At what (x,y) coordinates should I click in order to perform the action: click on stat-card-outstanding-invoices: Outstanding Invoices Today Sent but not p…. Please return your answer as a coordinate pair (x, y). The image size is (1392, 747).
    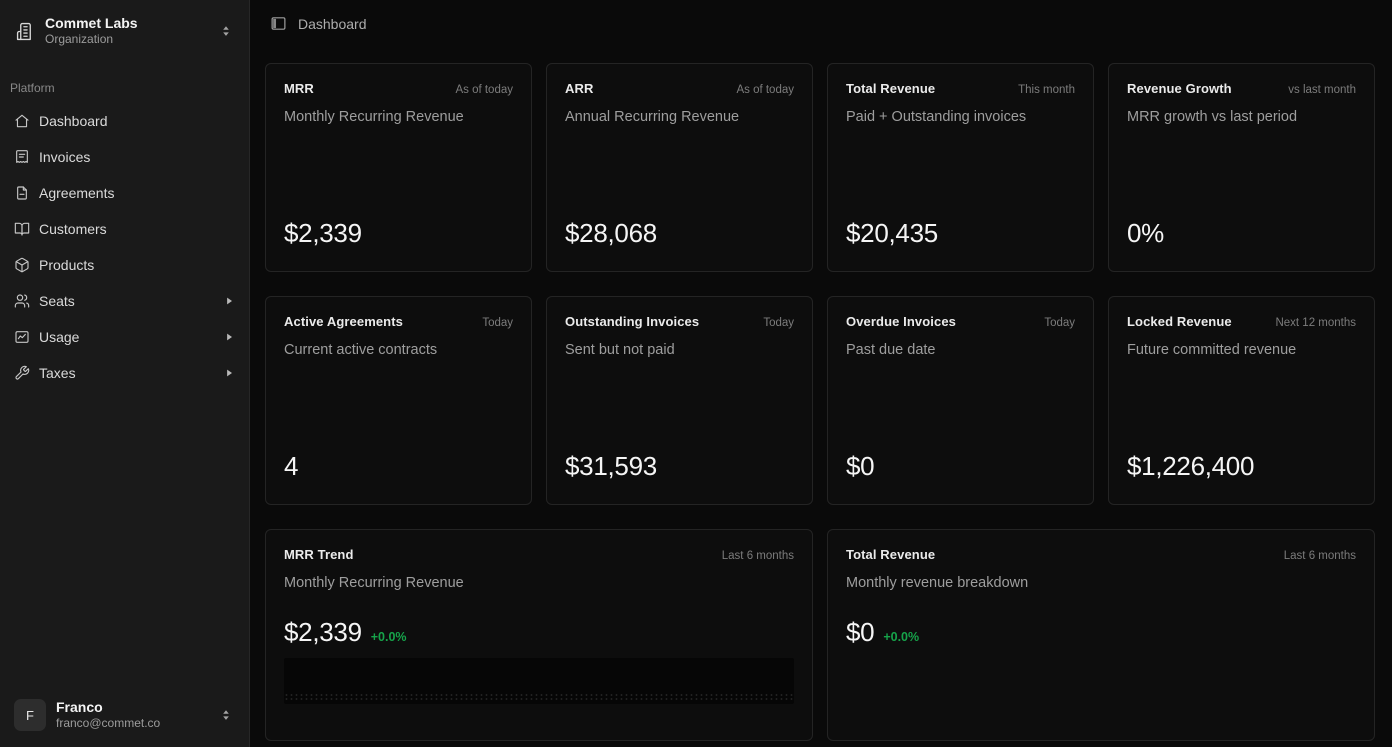
    Looking at the image, I should click on (679, 400).